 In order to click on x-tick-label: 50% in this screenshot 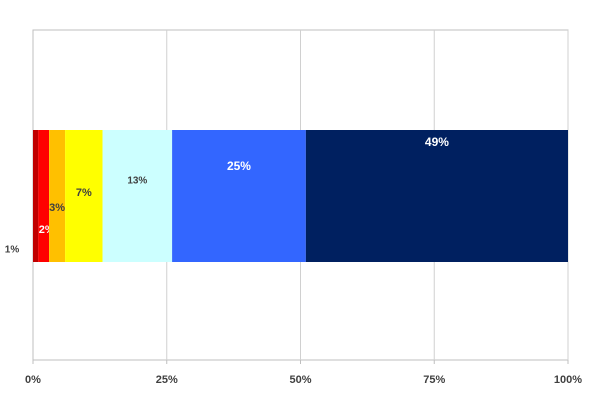, I will do `click(300, 380)`.